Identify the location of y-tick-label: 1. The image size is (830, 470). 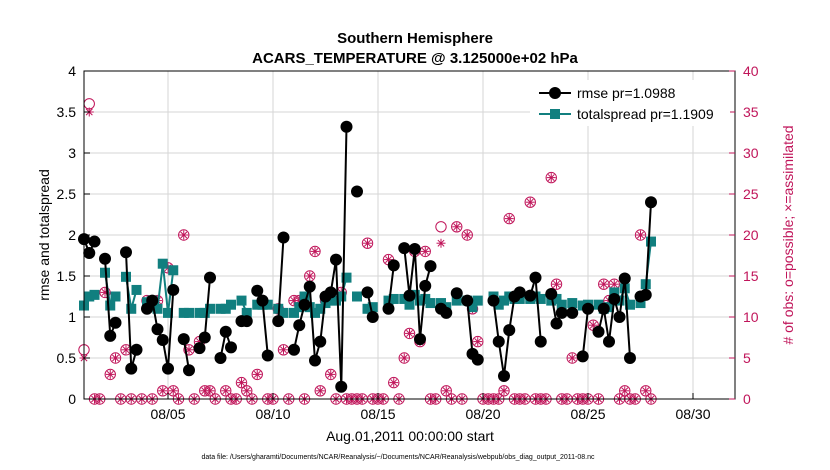
(72, 317).